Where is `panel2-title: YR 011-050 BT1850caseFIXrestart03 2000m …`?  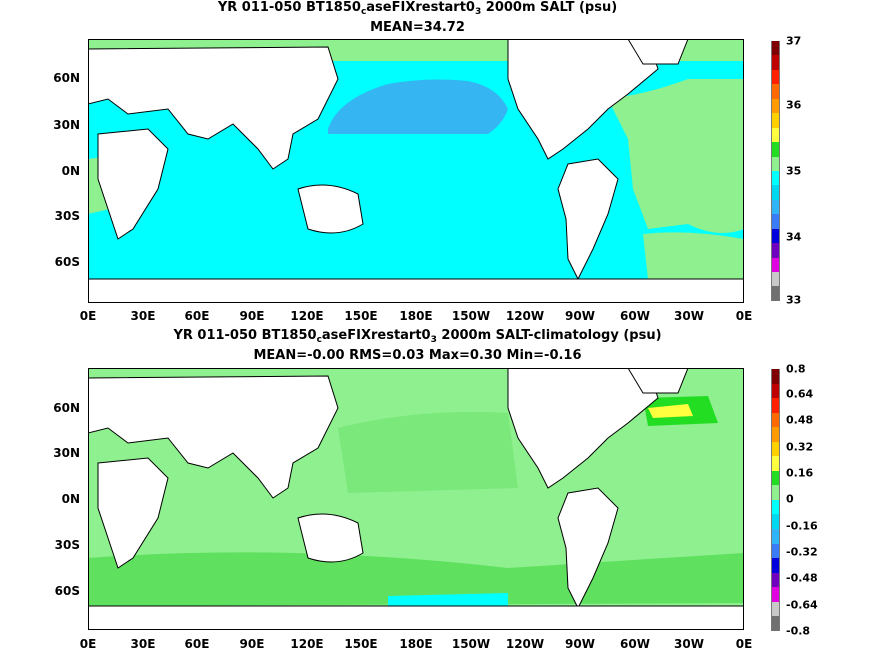 panel2-title: YR 011-050 BT1850caseFIXrestart03 2000m … is located at coordinates (417, 336).